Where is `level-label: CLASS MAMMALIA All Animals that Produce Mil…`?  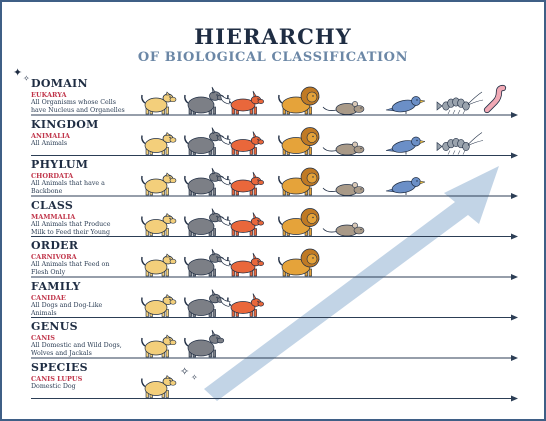 level-label: CLASS MAMMALIA All Animals that Produce Mil… is located at coordinates (81, 217).